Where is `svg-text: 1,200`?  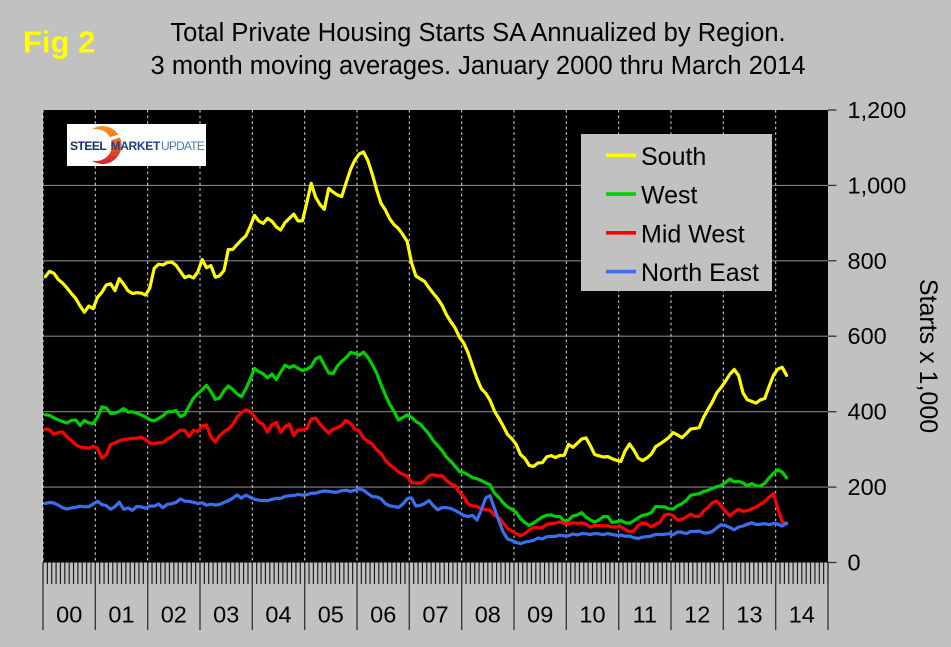
svg-text: 1,200 is located at coordinates (877, 110).